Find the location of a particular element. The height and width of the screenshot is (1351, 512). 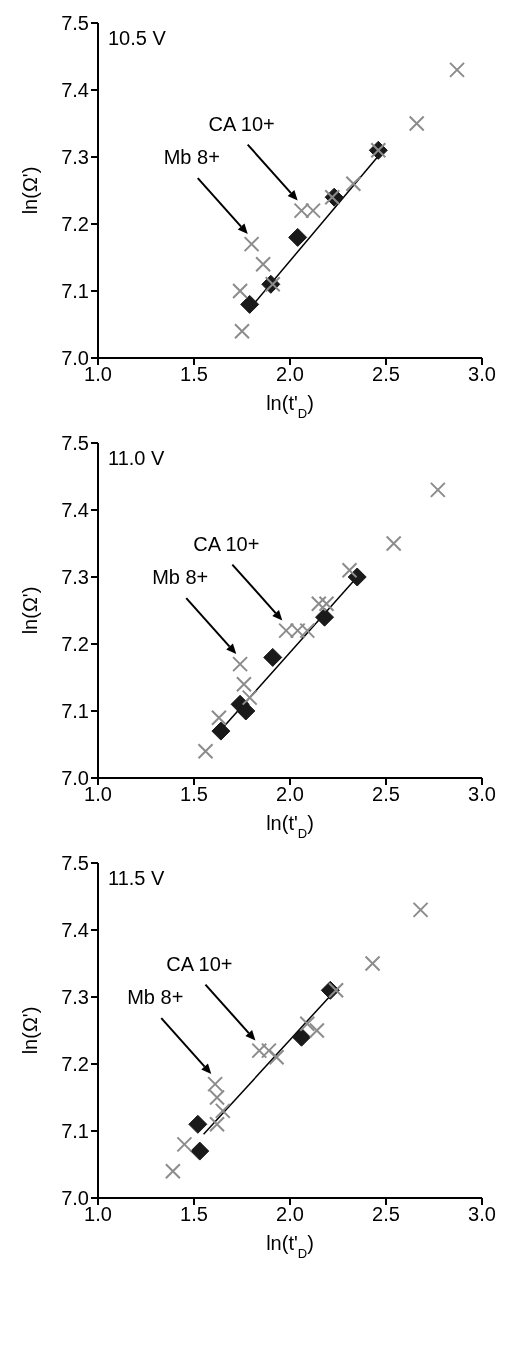

chart-title: 10.5 V is located at coordinates (137, 38).